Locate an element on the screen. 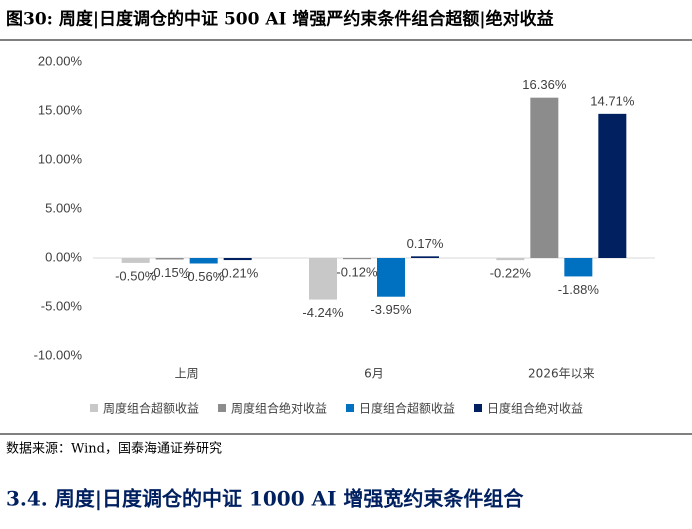 This screenshot has height=529, width=692. value-label: -3.95% is located at coordinates (391, 309).